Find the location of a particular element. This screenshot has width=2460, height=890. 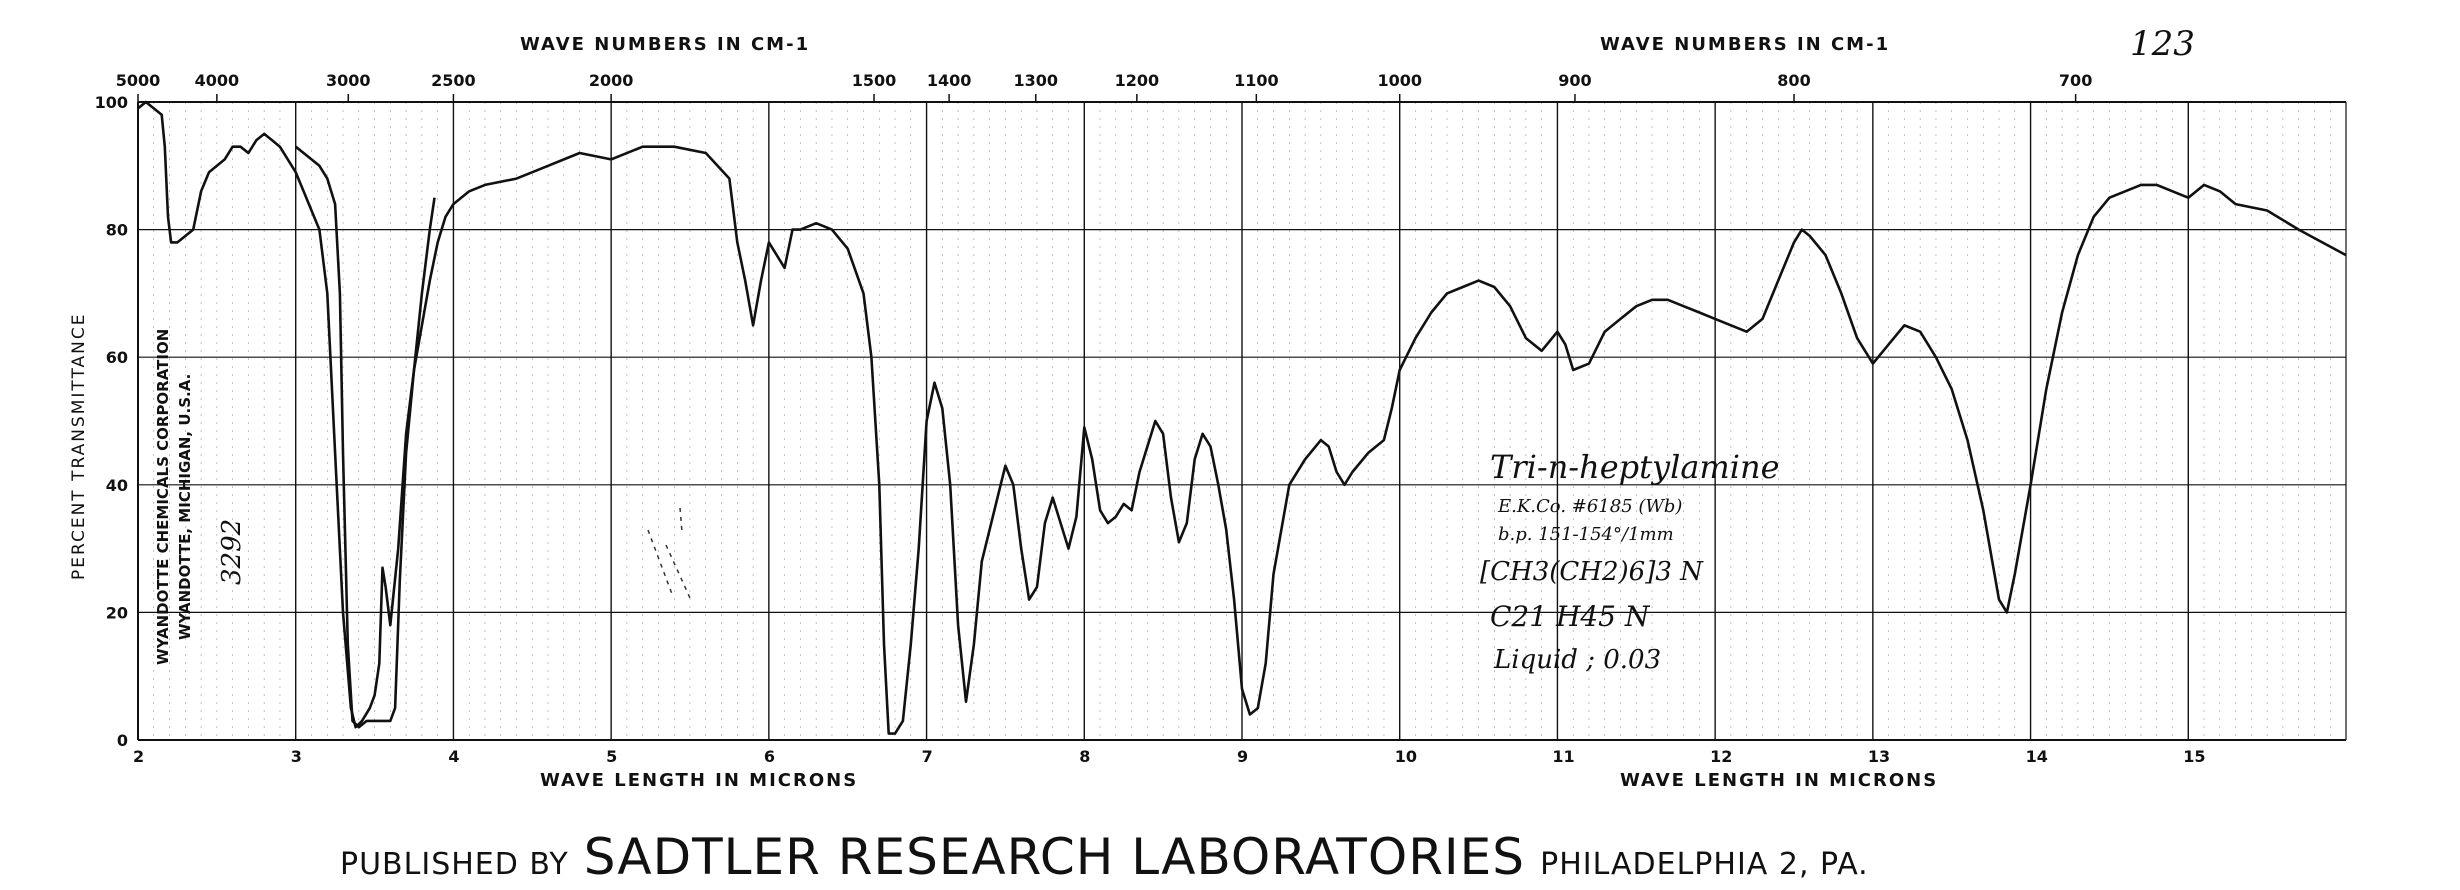

x-tick-label: 14 is located at coordinates (2037, 756).